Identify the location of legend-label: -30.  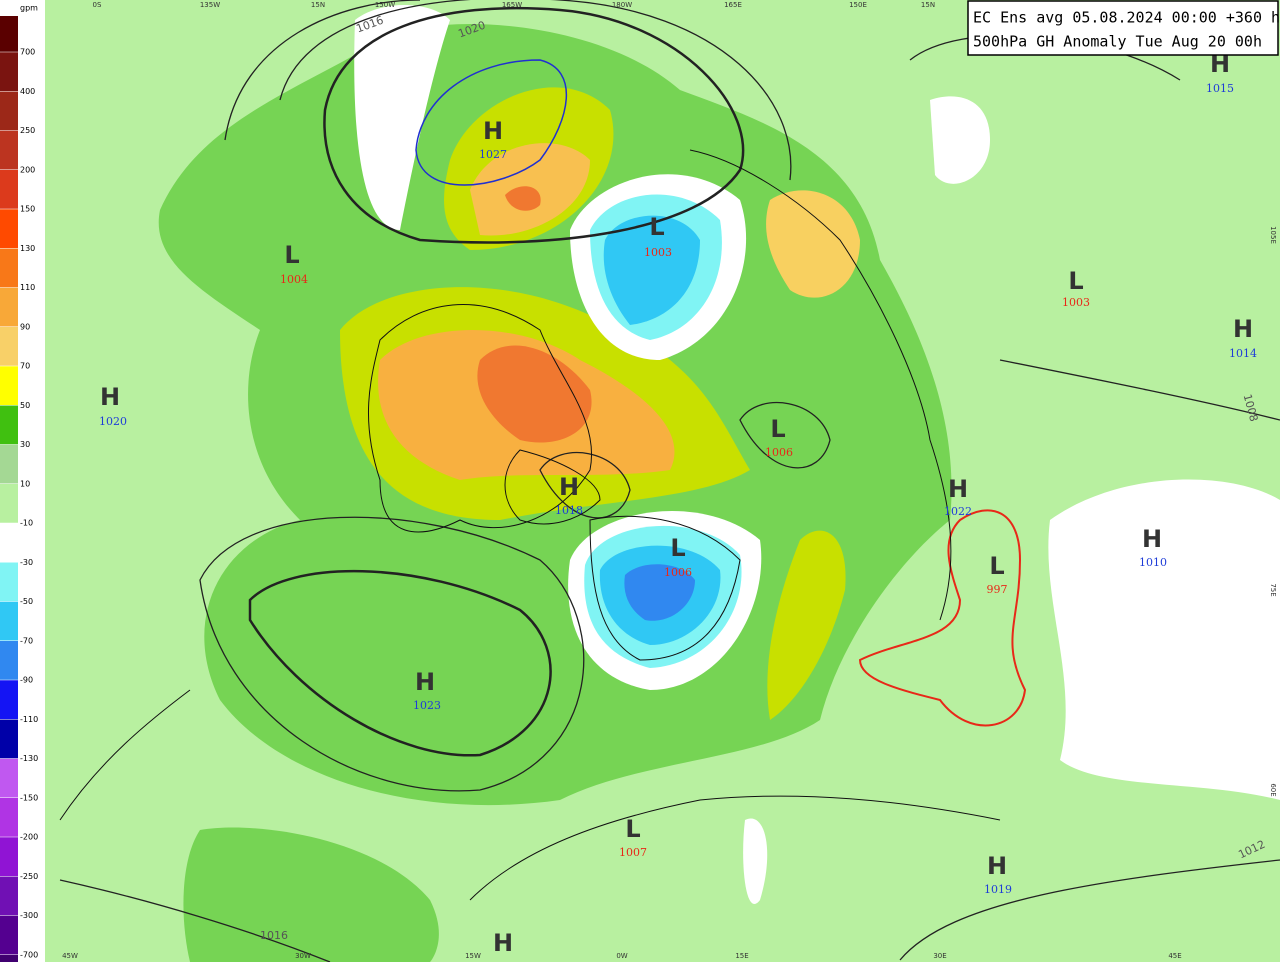
(26, 562).